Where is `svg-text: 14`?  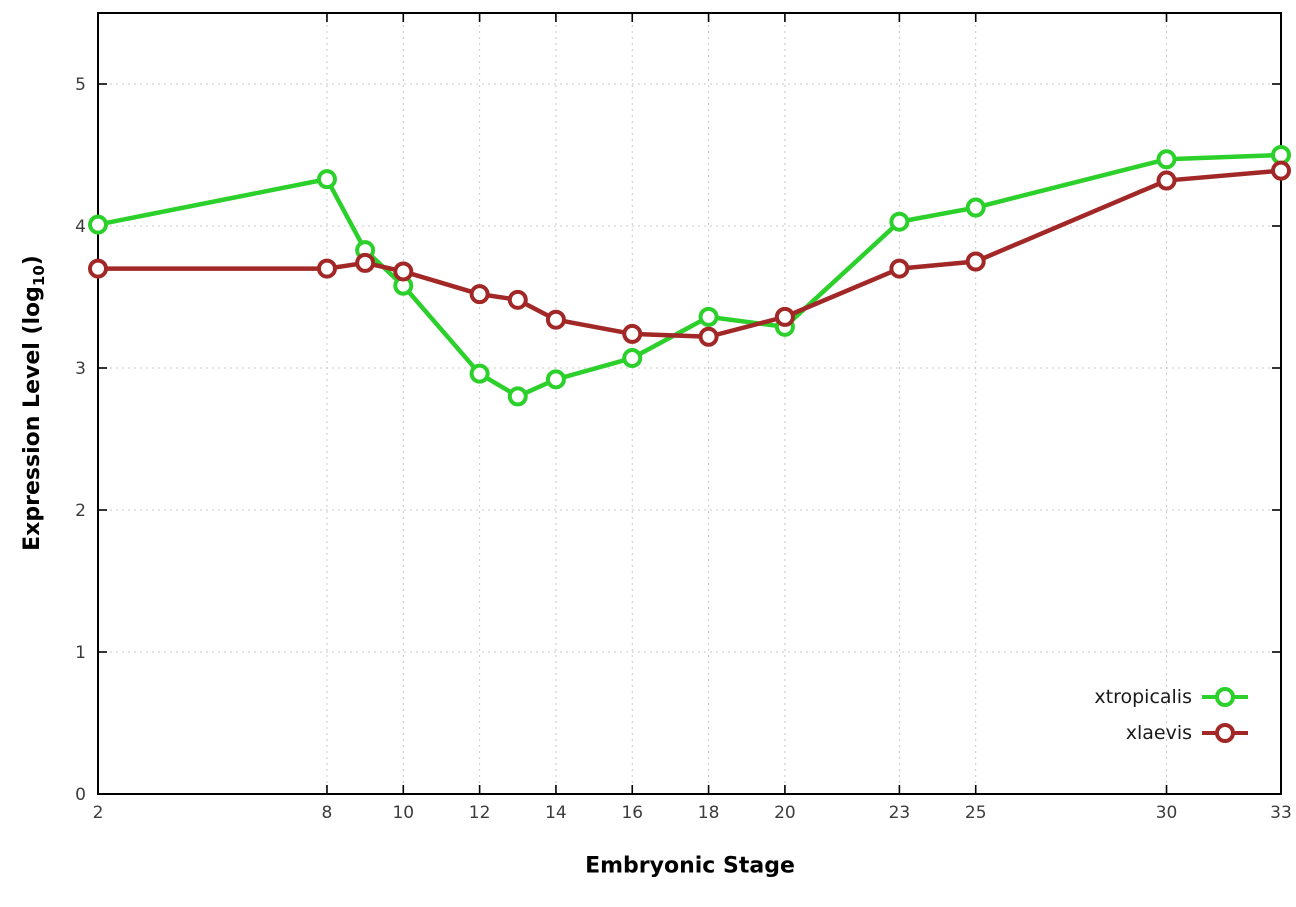
svg-text: 14 is located at coordinates (556, 813).